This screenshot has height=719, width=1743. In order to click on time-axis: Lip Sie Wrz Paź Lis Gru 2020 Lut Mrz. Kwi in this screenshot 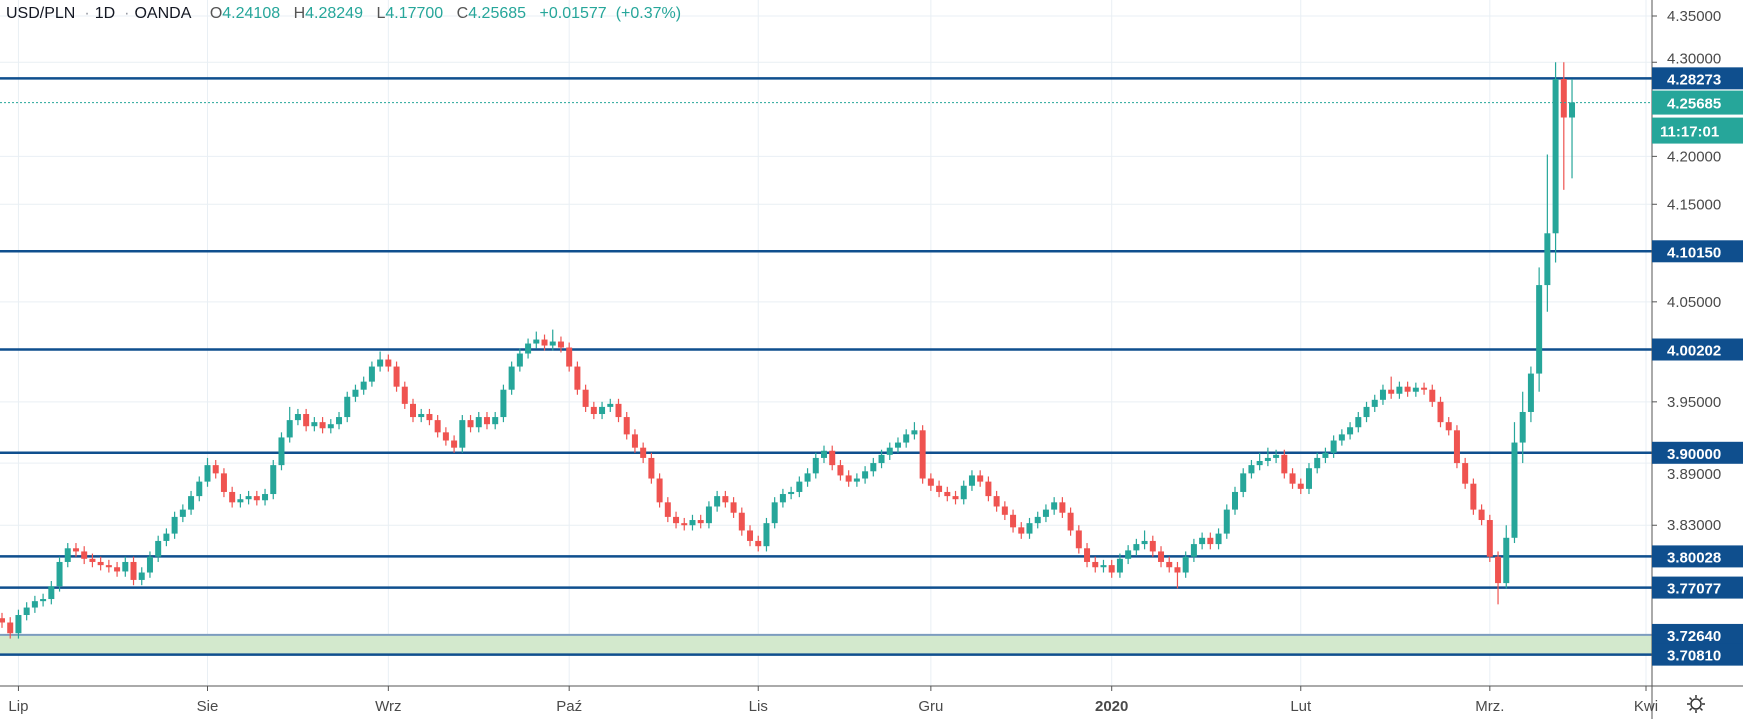, I will do `click(833, 700)`.